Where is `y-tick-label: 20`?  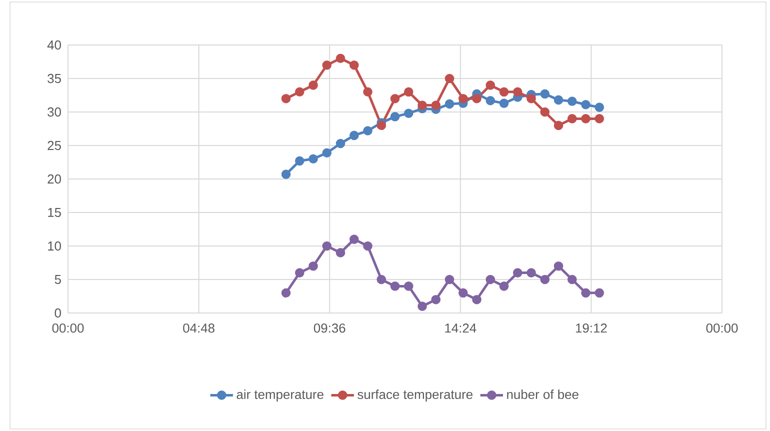 y-tick-label: 20 is located at coordinates (54, 179).